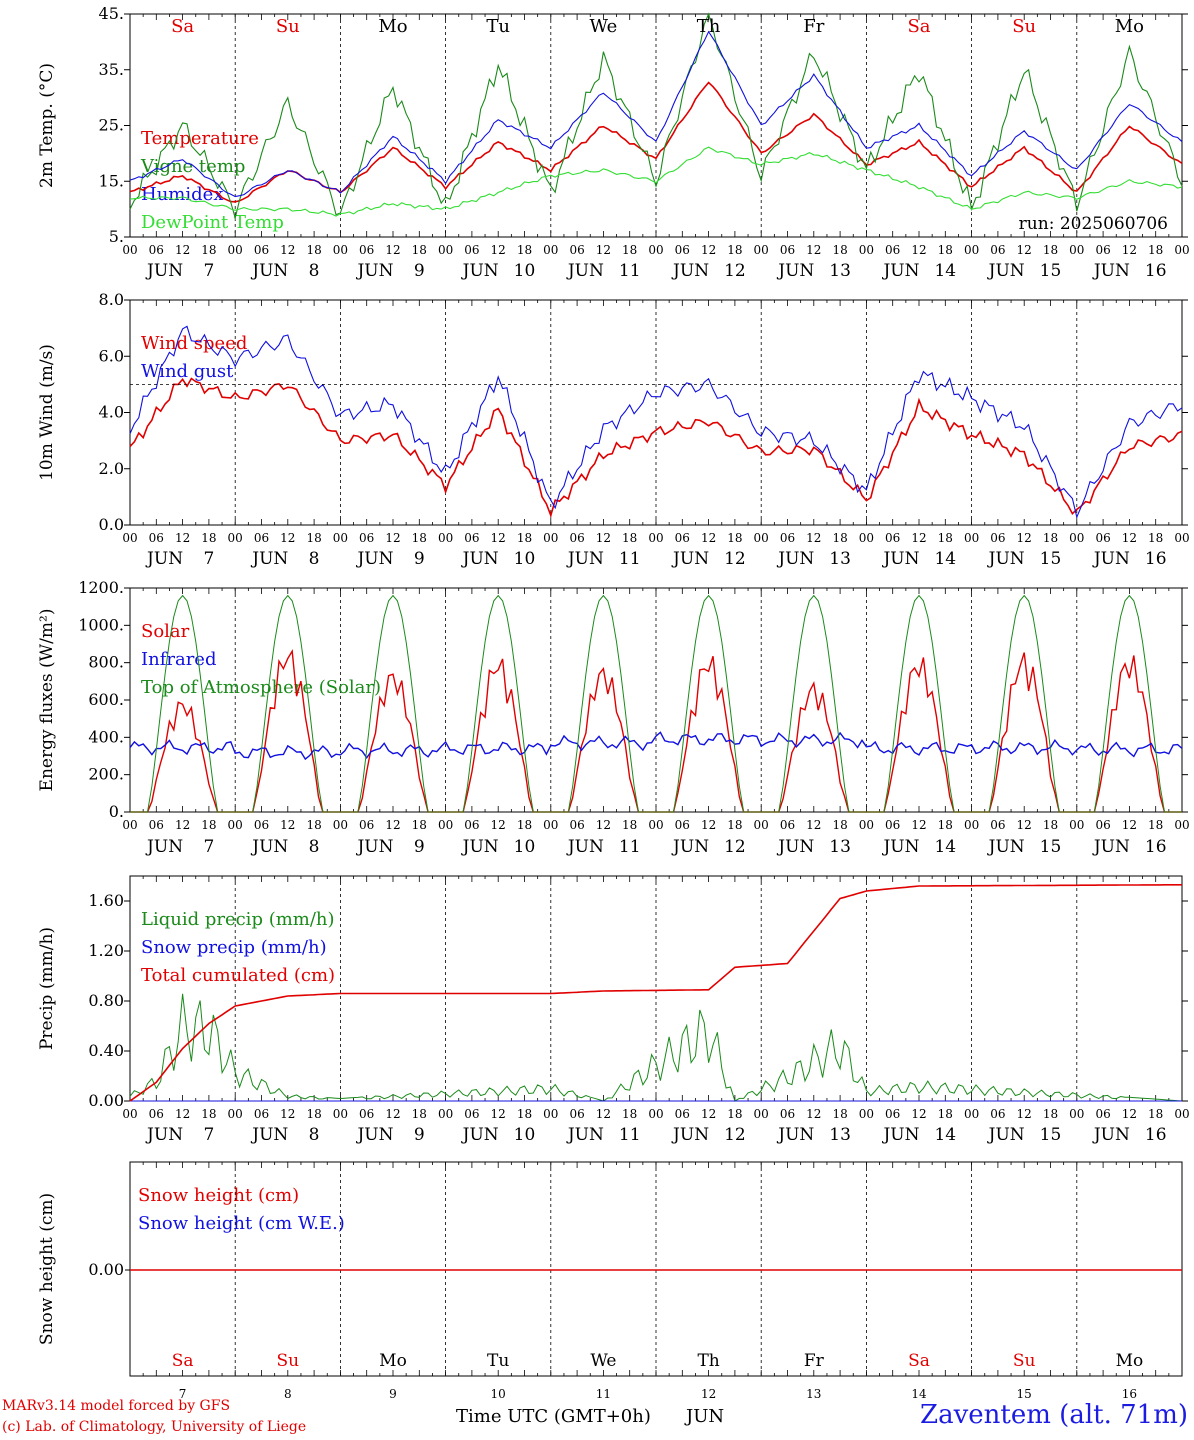 This screenshot has width=1194, height=1440. What do you see at coordinates (234, 947) in the screenshot?
I see `legend-snow-precip-mm-h-: Snow precip (mm/h)` at bounding box center [234, 947].